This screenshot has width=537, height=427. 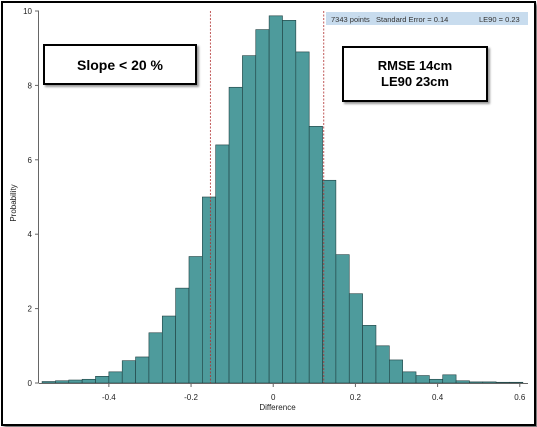 I want to click on y-tick-label: 8, so click(x=30, y=85).